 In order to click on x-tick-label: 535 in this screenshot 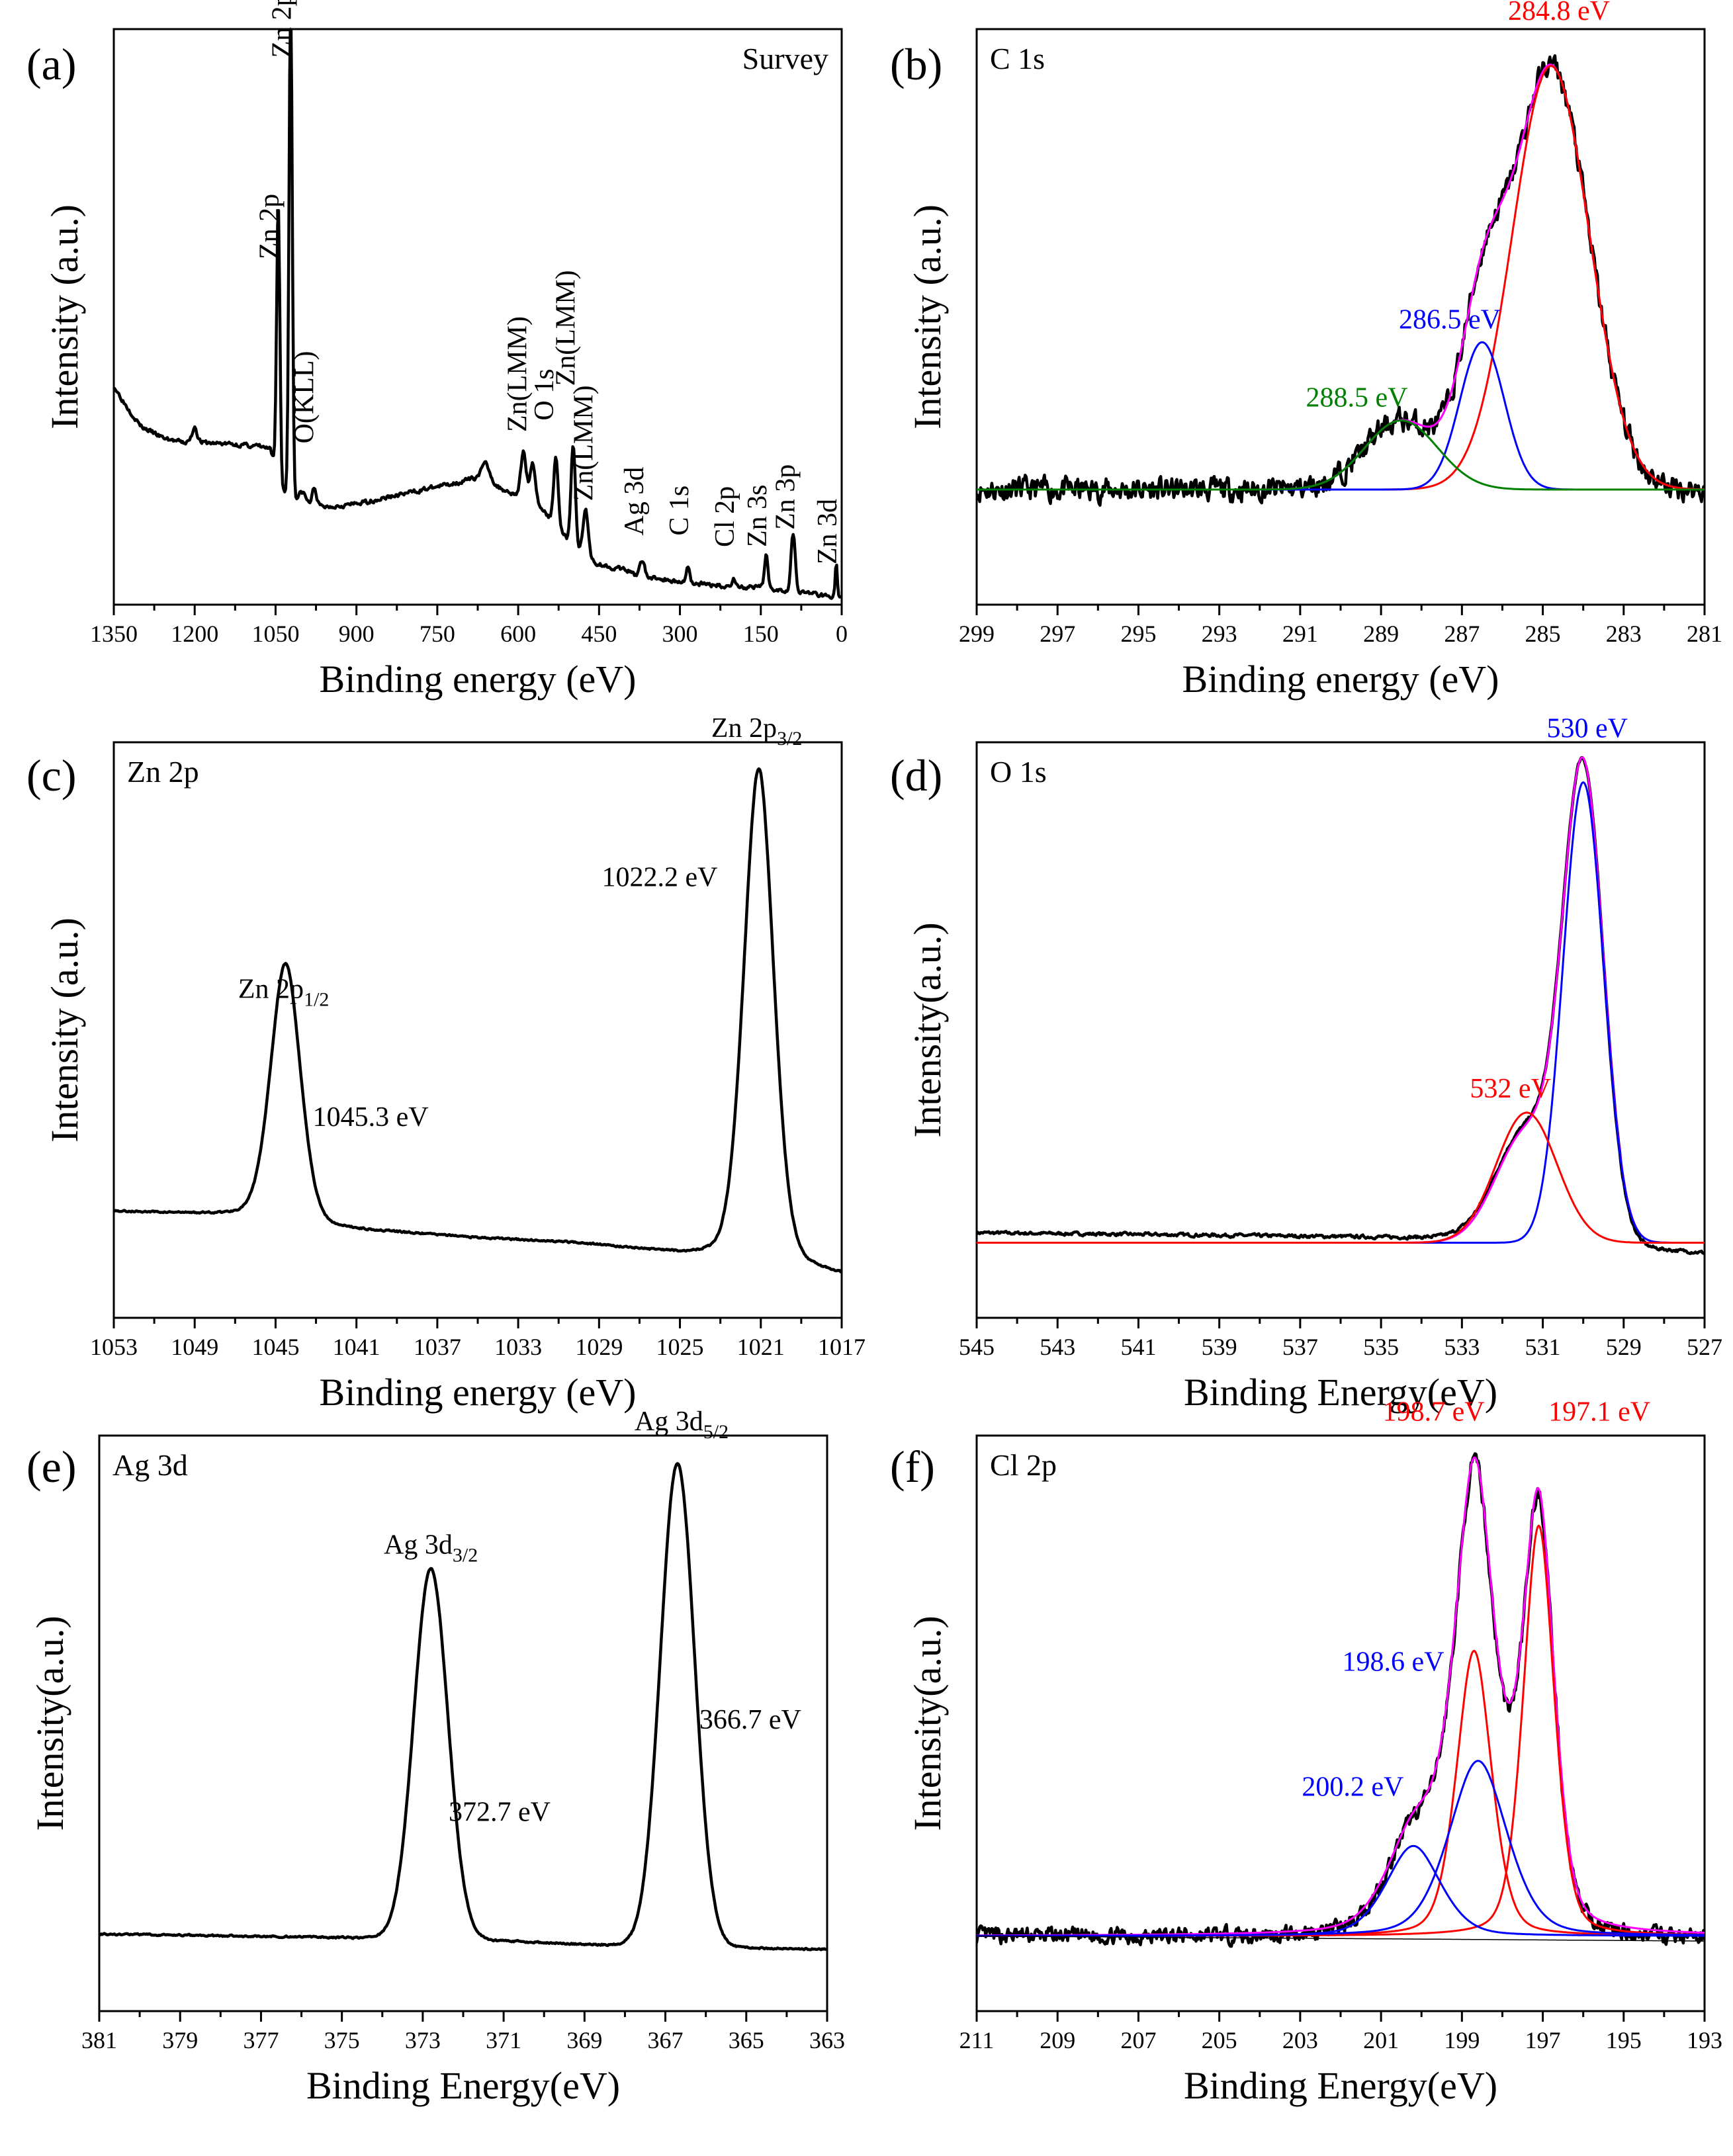, I will do `click(1381, 1347)`.